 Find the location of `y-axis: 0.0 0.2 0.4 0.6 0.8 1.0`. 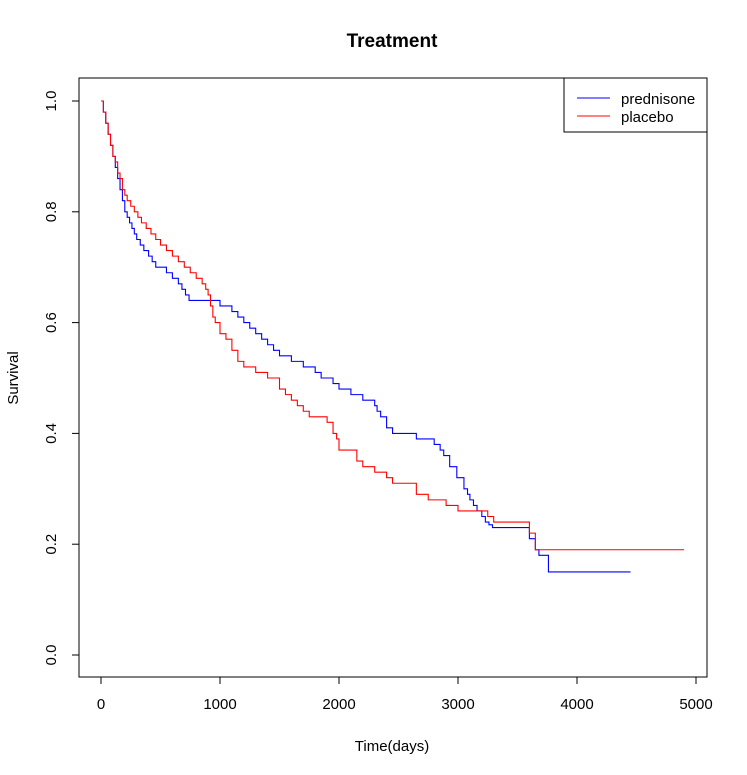

y-axis: 0.0 0.2 0.4 0.6 0.8 1.0 is located at coordinates (61, 378).